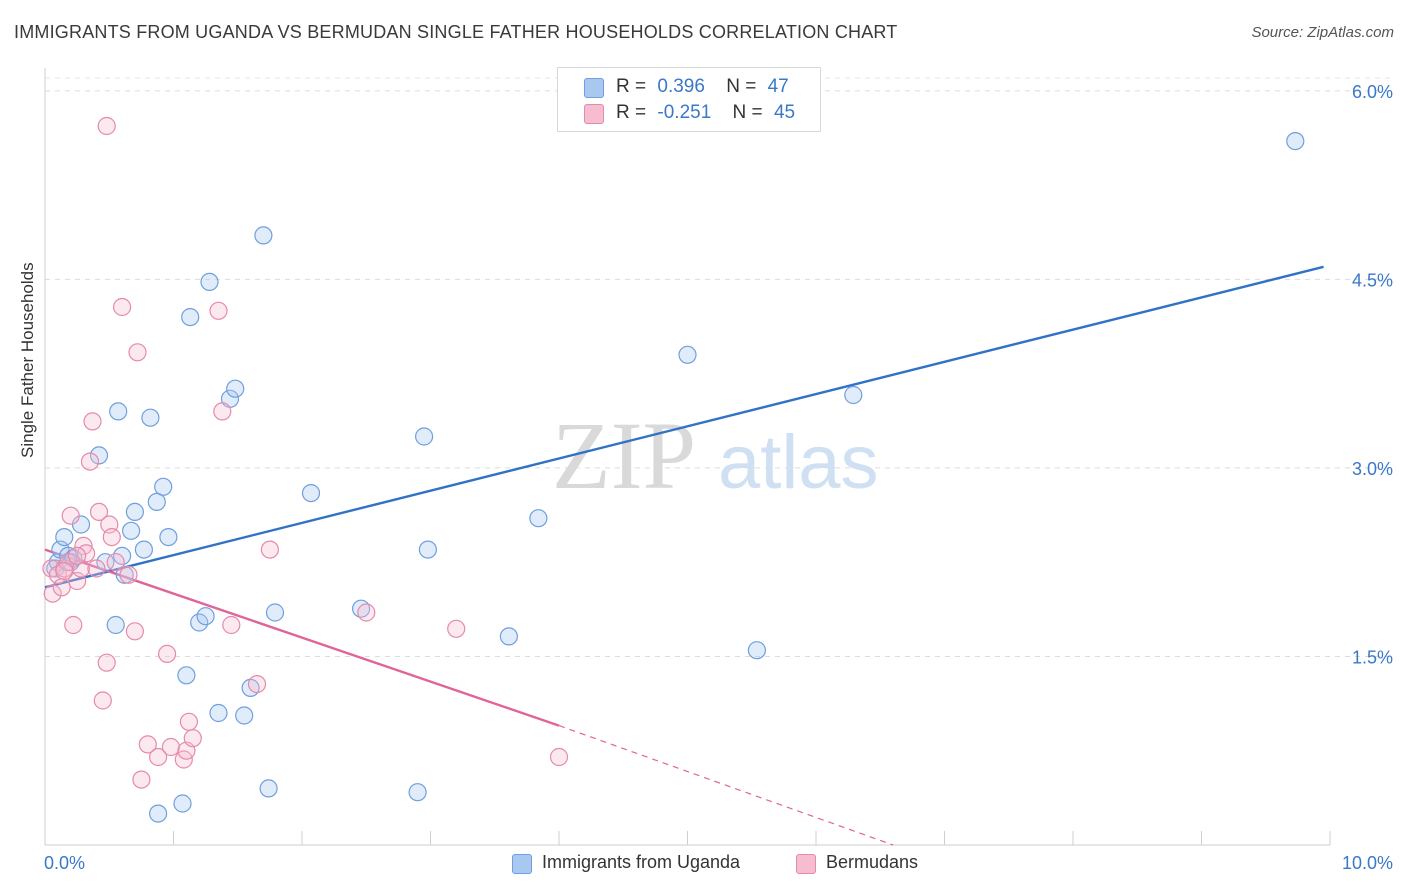  I want to click on y-tick-label: 3.0%, so click(1372, 469).